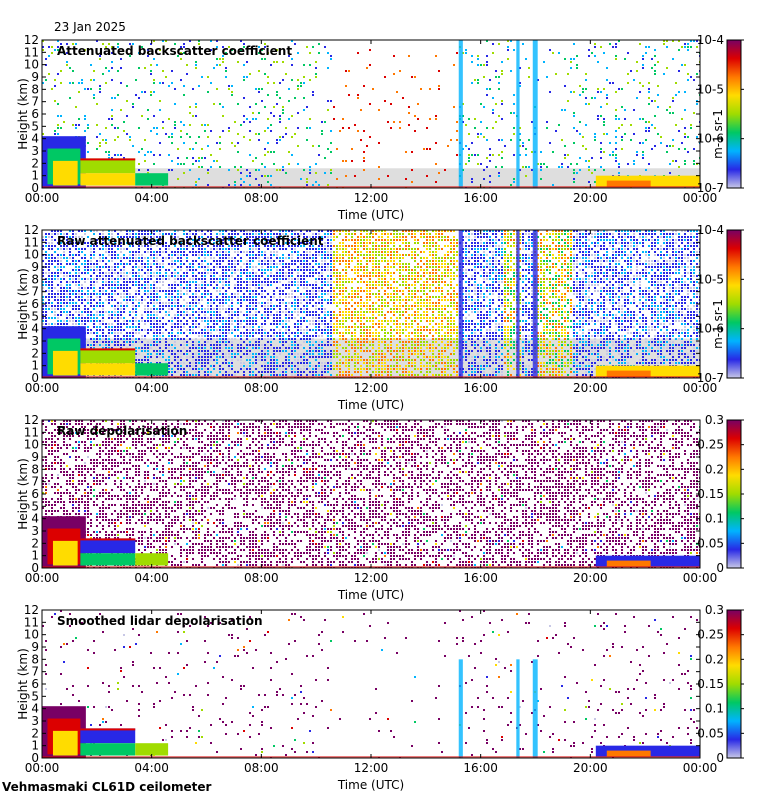  What do you see at coordinates (710, 378) in the screenshot?
I see `colorbar-tick-label: 10-7` at bounding box center [710, 378].